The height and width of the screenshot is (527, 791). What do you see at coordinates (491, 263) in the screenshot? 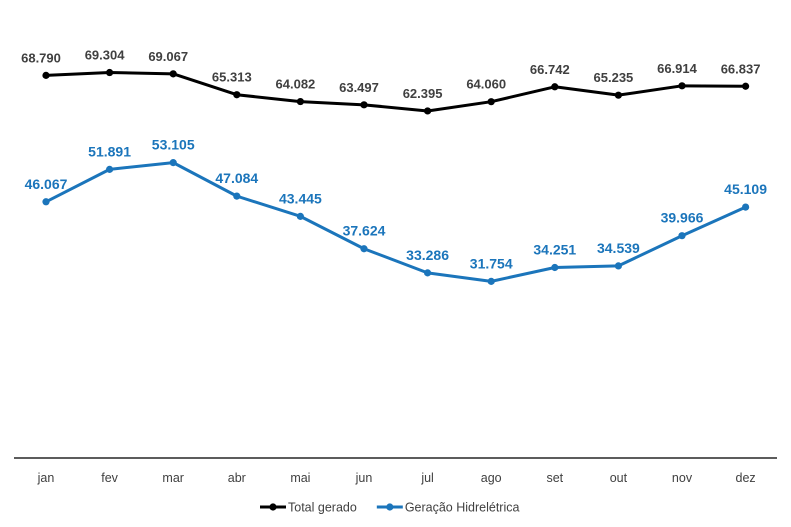
I see `data-label-geracao-hidreletrica: 31.754` at bounding box center [491, 263].